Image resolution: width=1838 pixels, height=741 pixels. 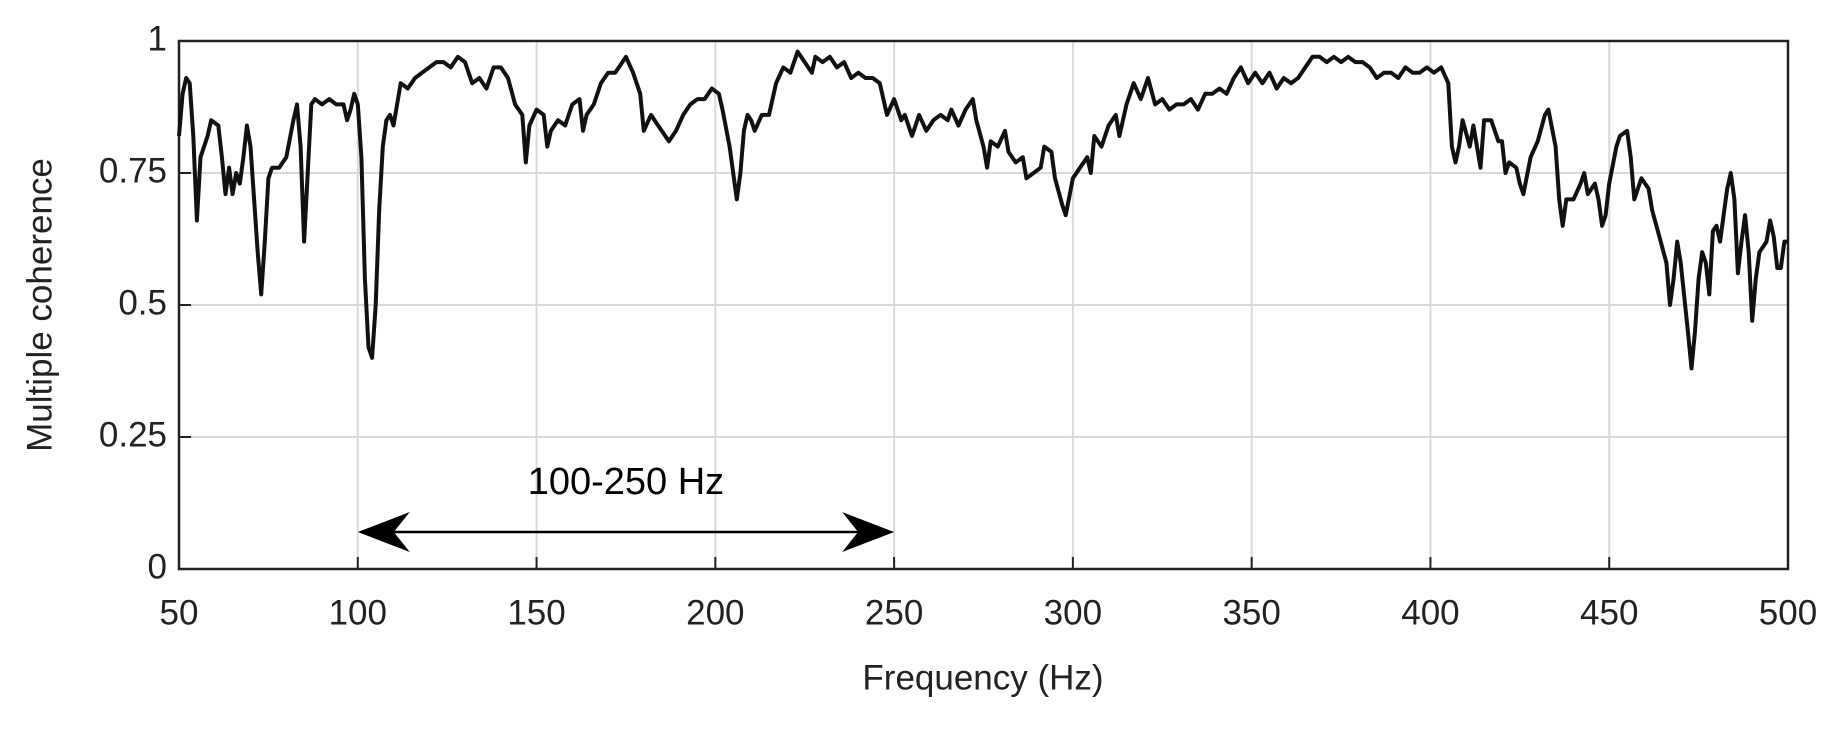 What do you see at coordinates (894, 612) in the screenshot?
I see `x-tick-label: 250` at bounding box center [894, 612].